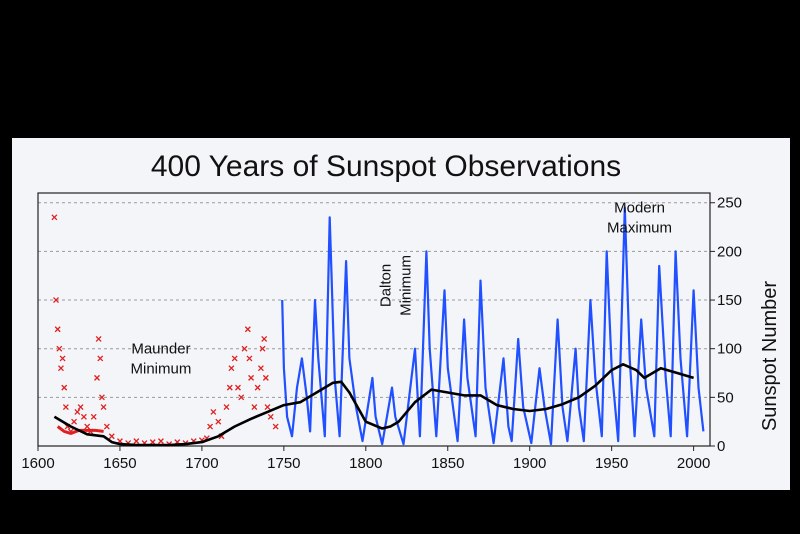 The width and height of the screenshot is (800, 534). Describe the element at coordinates (165, 331) in the screenshot. I see `early-observations-series` at that location.